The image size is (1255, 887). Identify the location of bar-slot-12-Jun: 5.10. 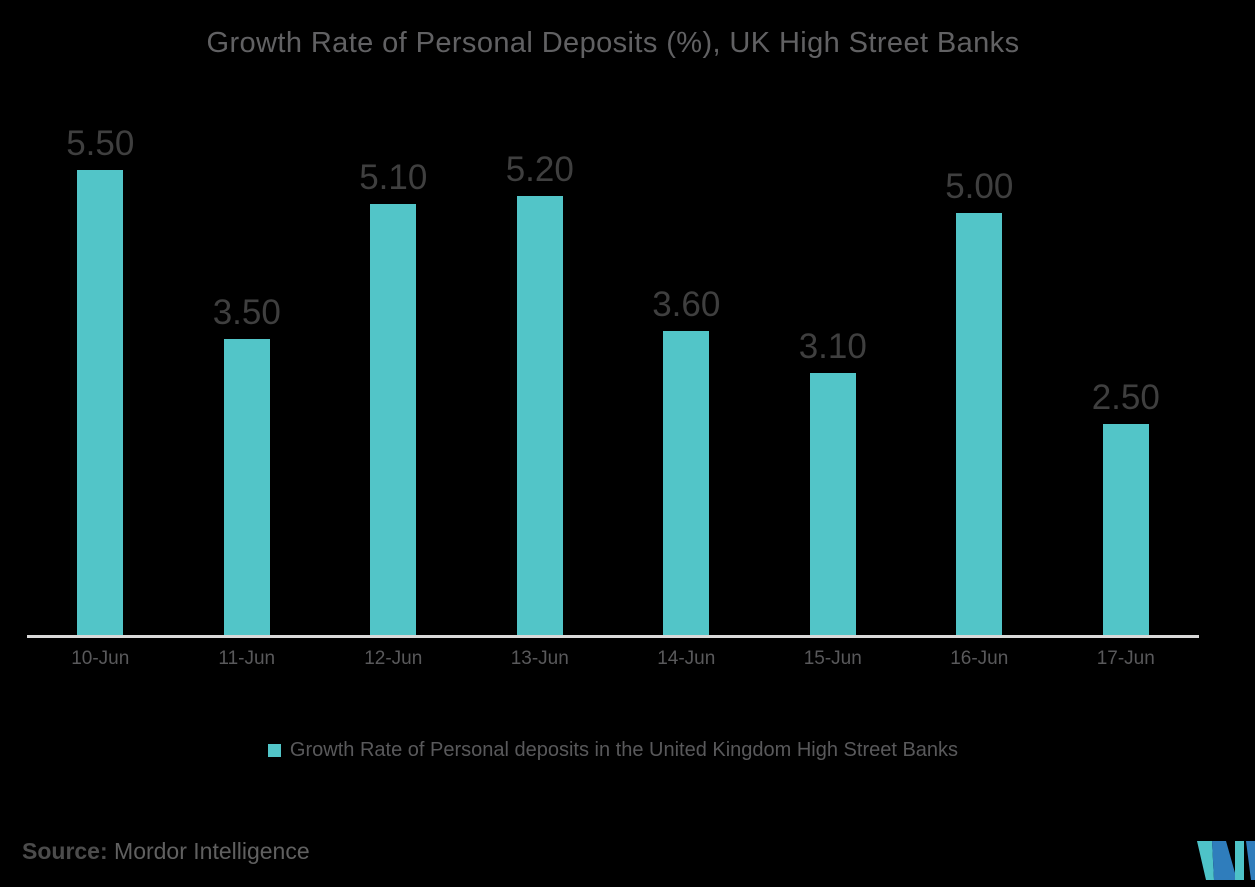
(393, 349).